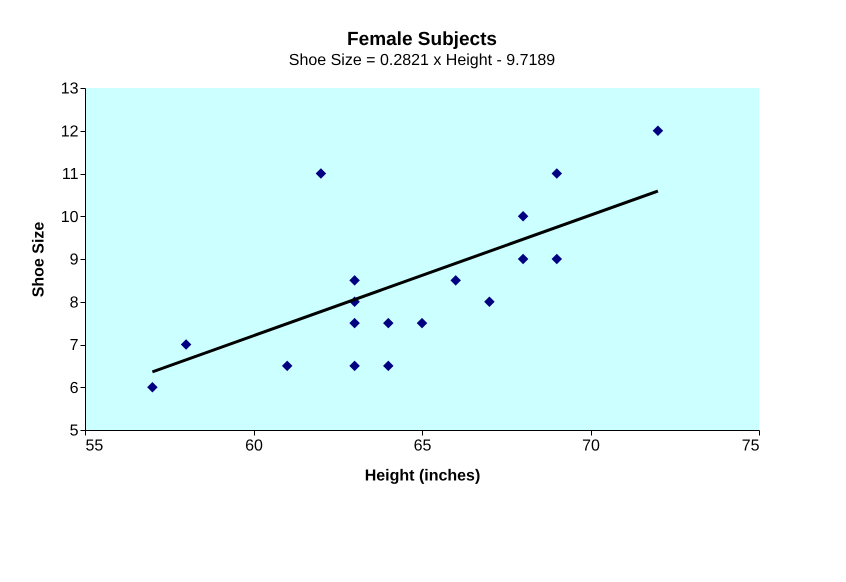 The image size is (846, 582). Describe the element at coordinates (70, 174) in the screenshot. I see `y-tick-label: 11` at that location.